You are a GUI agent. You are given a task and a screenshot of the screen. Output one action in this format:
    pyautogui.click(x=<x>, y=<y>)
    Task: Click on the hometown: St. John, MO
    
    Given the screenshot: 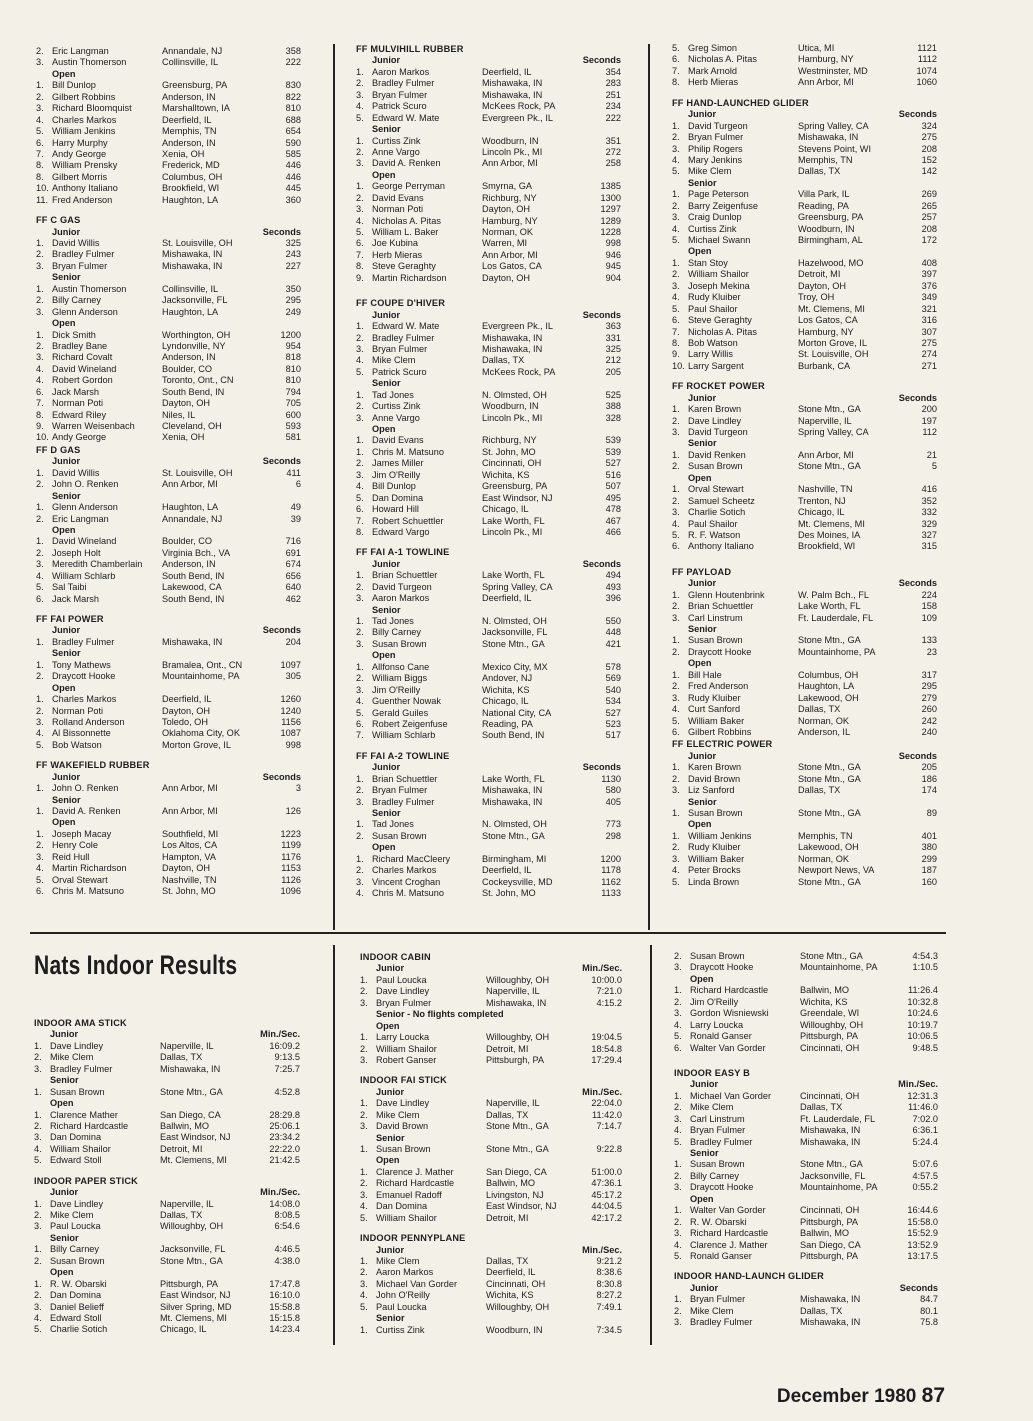 What is the action you would take?
    pyautogui.click(x=509, y=451)
    